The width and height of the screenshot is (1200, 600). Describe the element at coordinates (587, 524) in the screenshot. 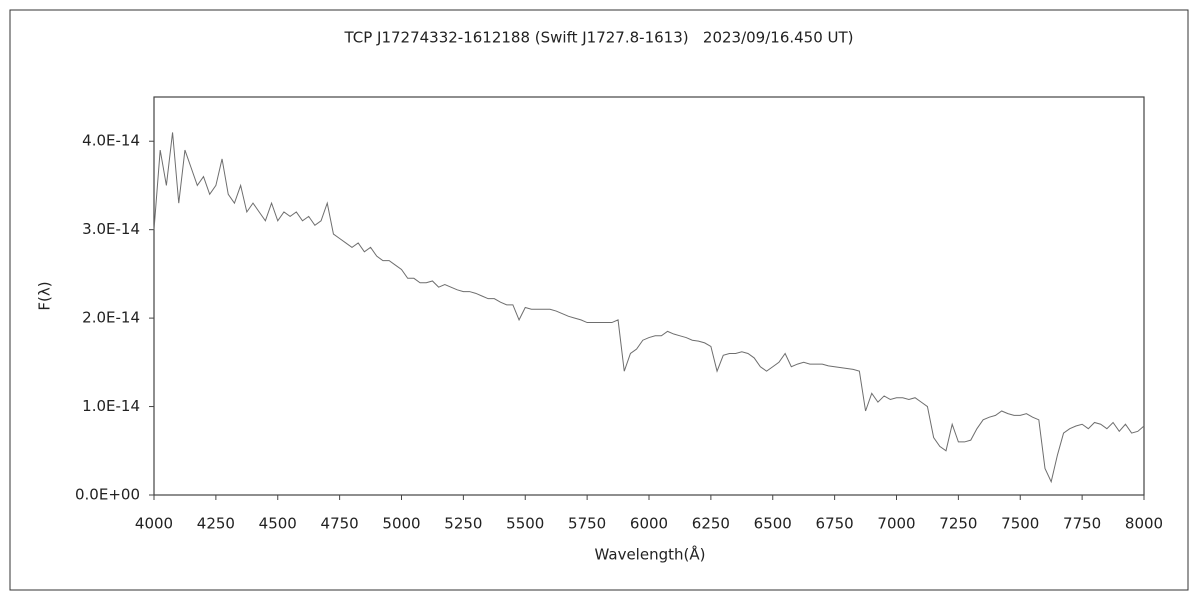

I see `x-tick-label: 5750` at that location.